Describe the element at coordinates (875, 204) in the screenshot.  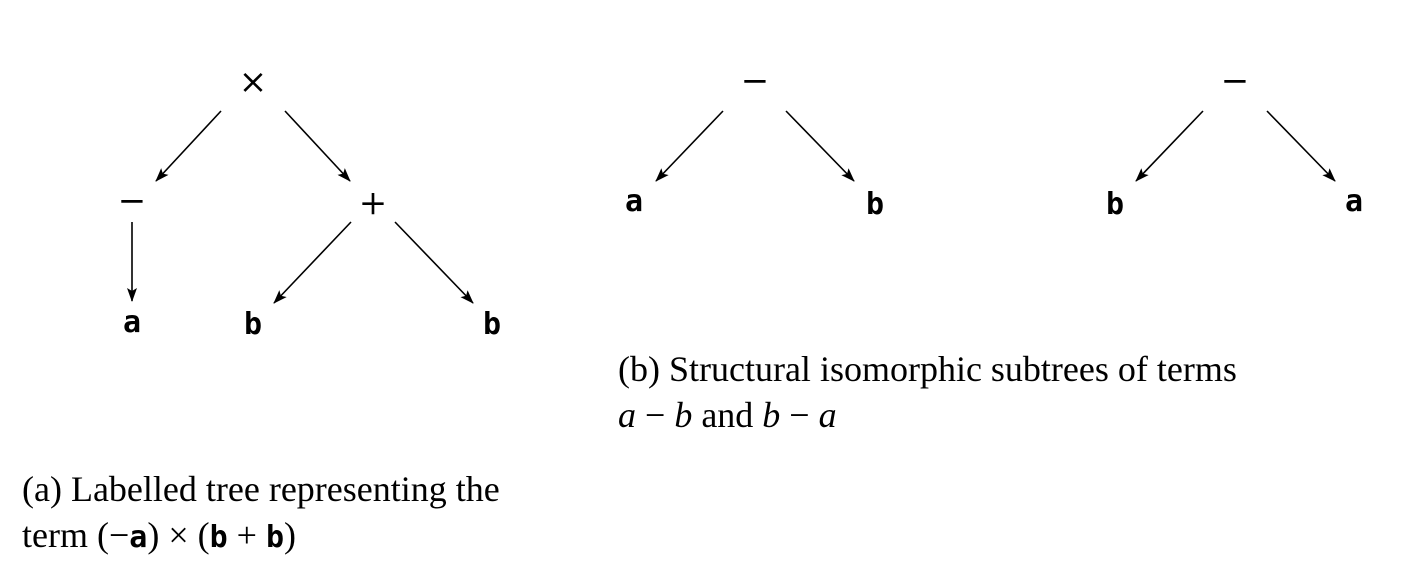
I see `node-b-1: b` at that location.